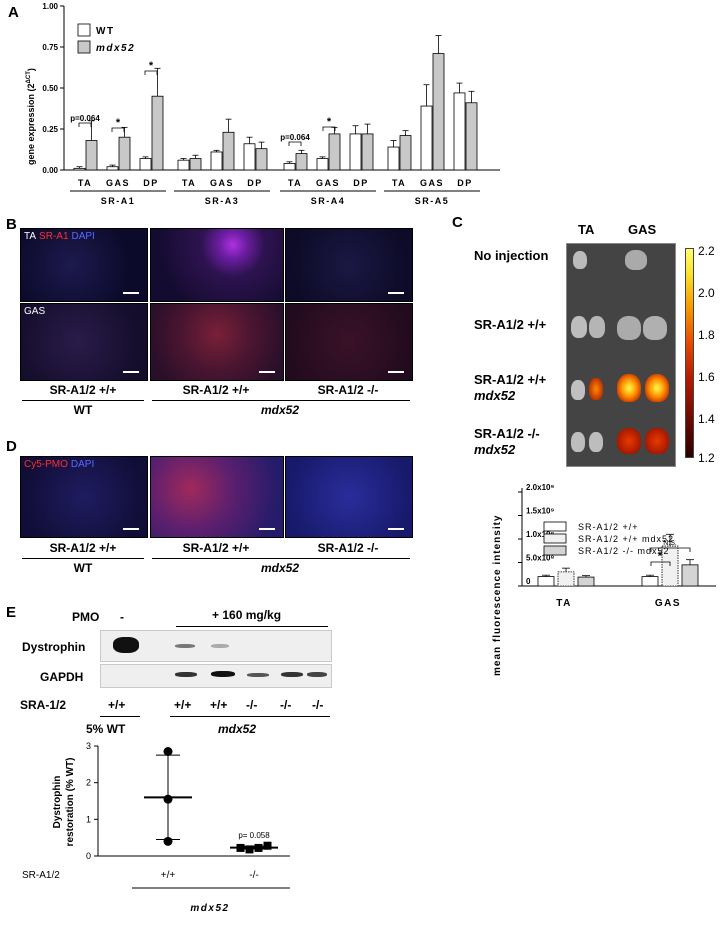 The width and height of the screenshot is (724, 940). I want to click on colorbar-tick: 2.0, so click(706, 293).